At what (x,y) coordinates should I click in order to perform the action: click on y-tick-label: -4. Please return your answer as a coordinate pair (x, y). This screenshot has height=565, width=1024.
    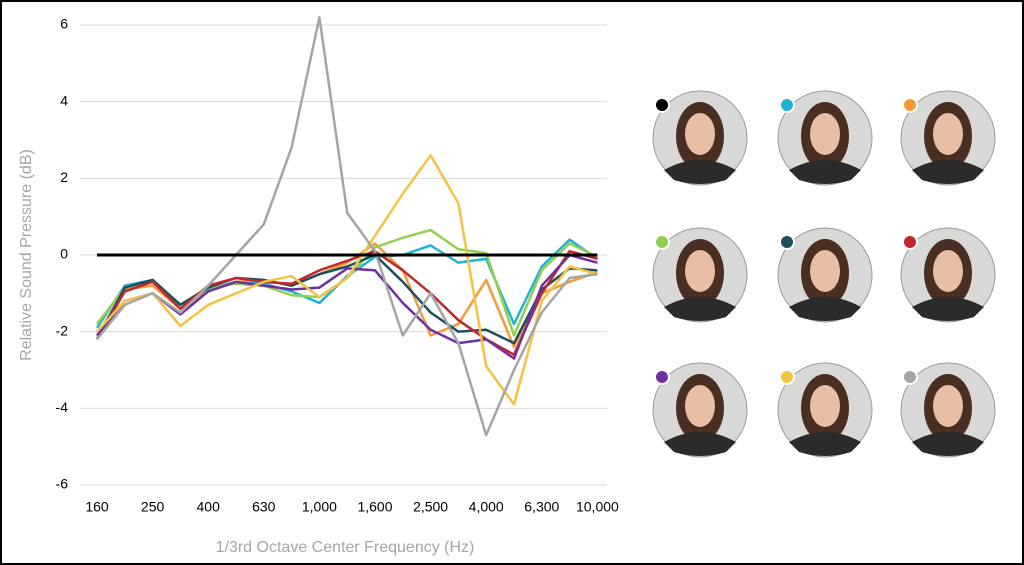
    Looking at the image, I should click on (62, 407).